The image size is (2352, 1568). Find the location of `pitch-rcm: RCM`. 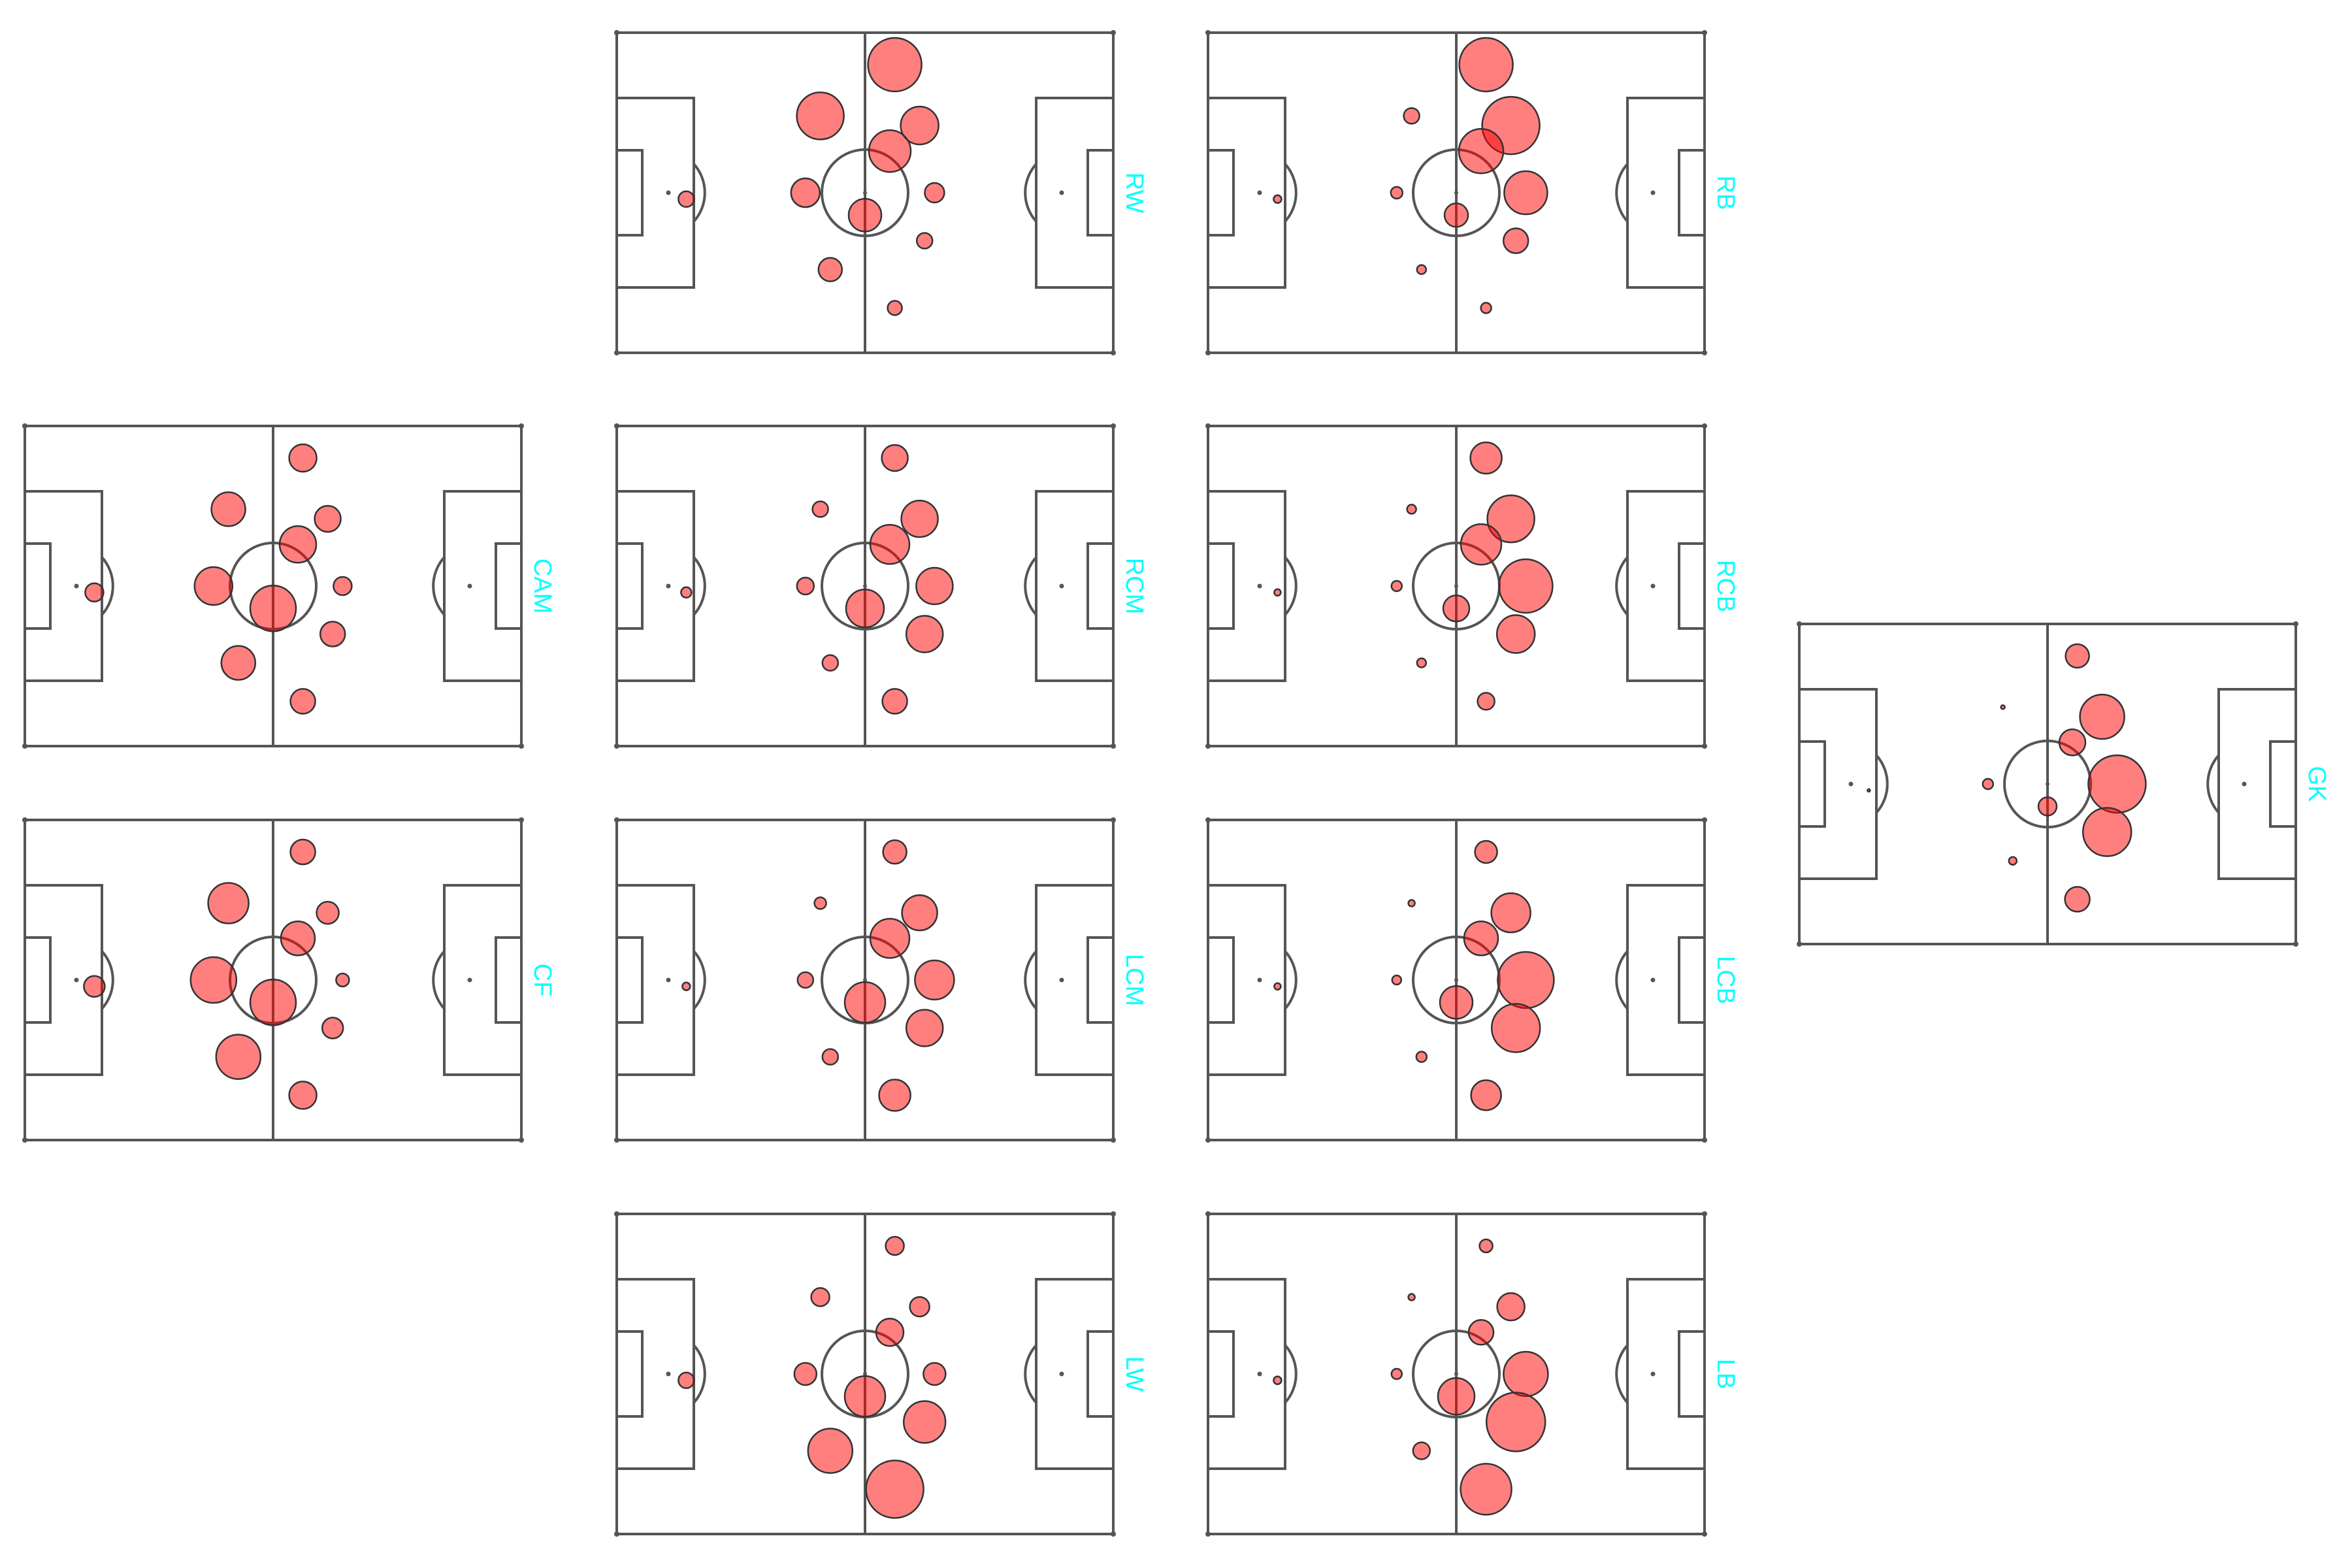

pitch-rcm: RCM is located at coordinates (881, 586).